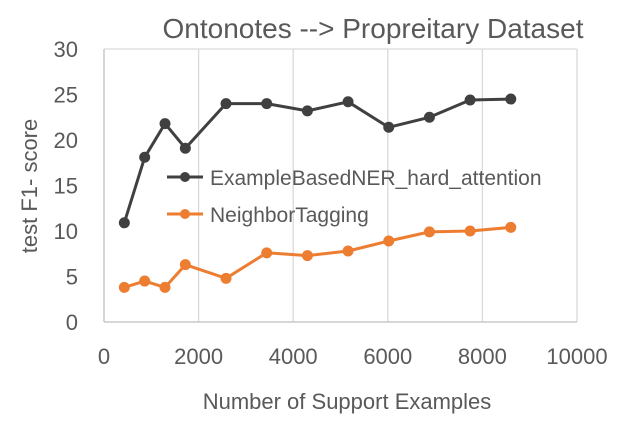  I want to click on x-tick-label: 10000, so click(576, 356).